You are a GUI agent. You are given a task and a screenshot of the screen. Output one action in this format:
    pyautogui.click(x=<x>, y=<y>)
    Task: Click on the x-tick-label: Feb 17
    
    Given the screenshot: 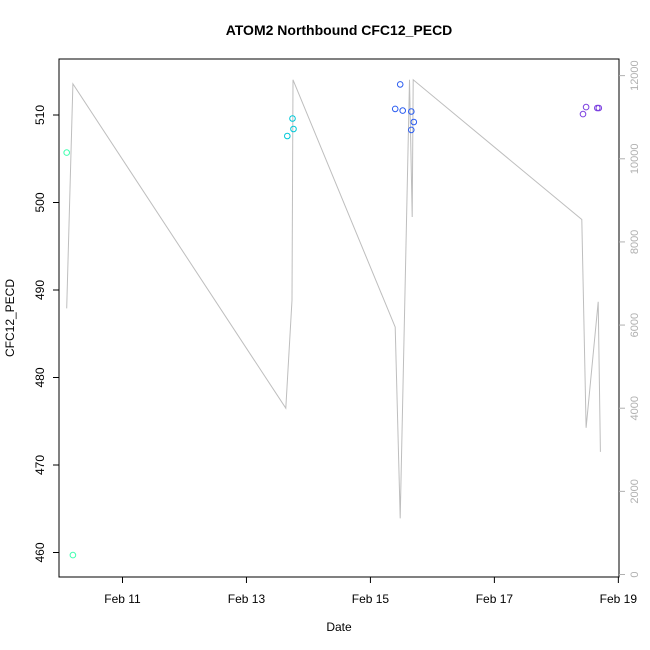 What is the action you would take?
    pyautogui.click(x=495, y=599)
    